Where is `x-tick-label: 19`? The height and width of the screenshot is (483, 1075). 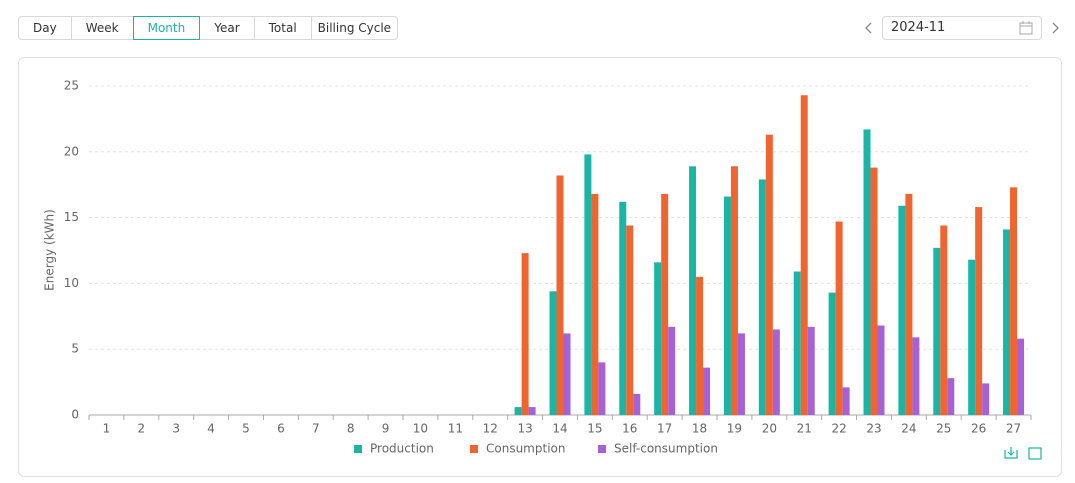 x-tick-label: 19 is located at coordinates (734, 429).